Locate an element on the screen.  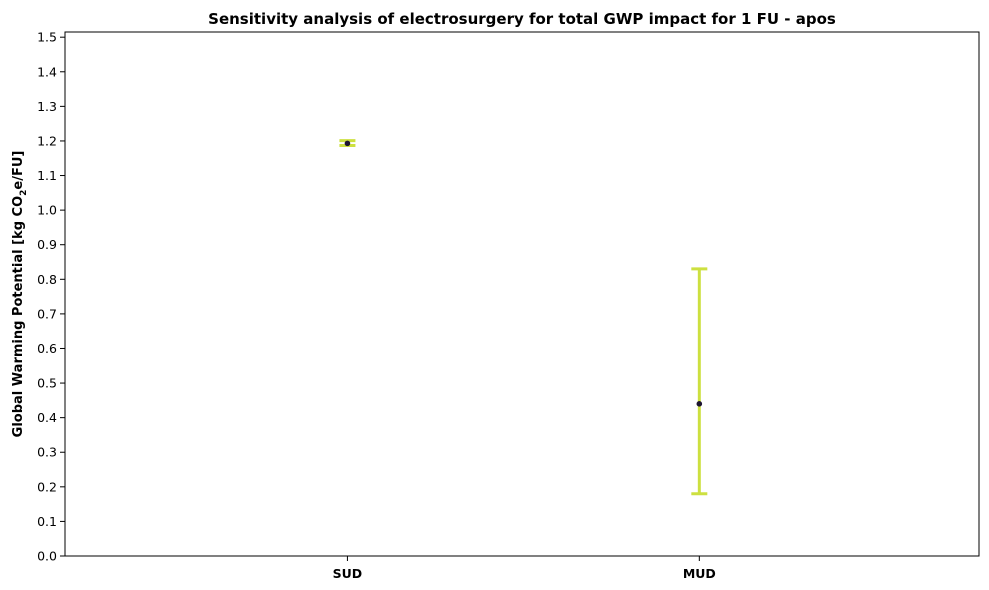
y-tick-label: 0.3 is located at coordinates (47, 452).